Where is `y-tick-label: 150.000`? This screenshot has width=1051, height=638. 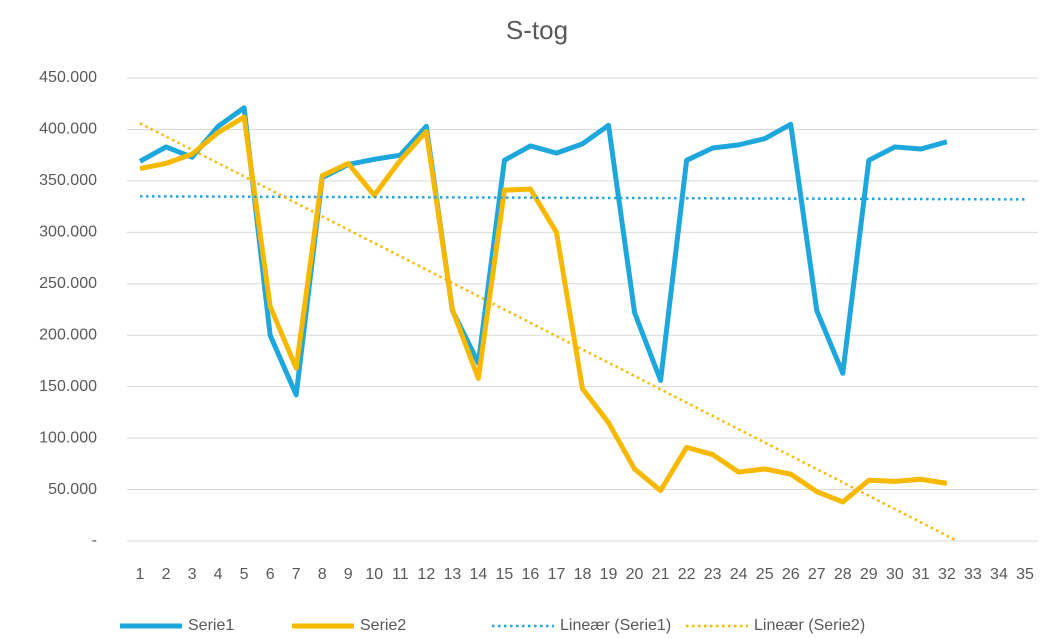
y-tick-label: 150.000 is located at coordinates (68, 386).